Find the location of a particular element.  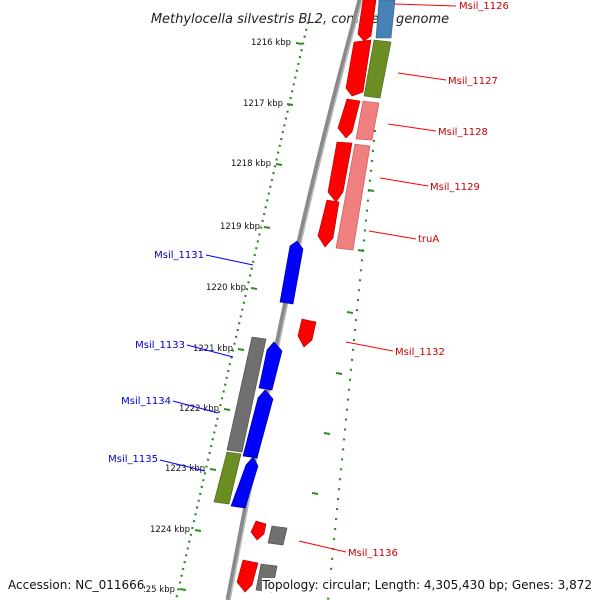

kbp-label: 1224 kbp is located at coordinates (170, 530).